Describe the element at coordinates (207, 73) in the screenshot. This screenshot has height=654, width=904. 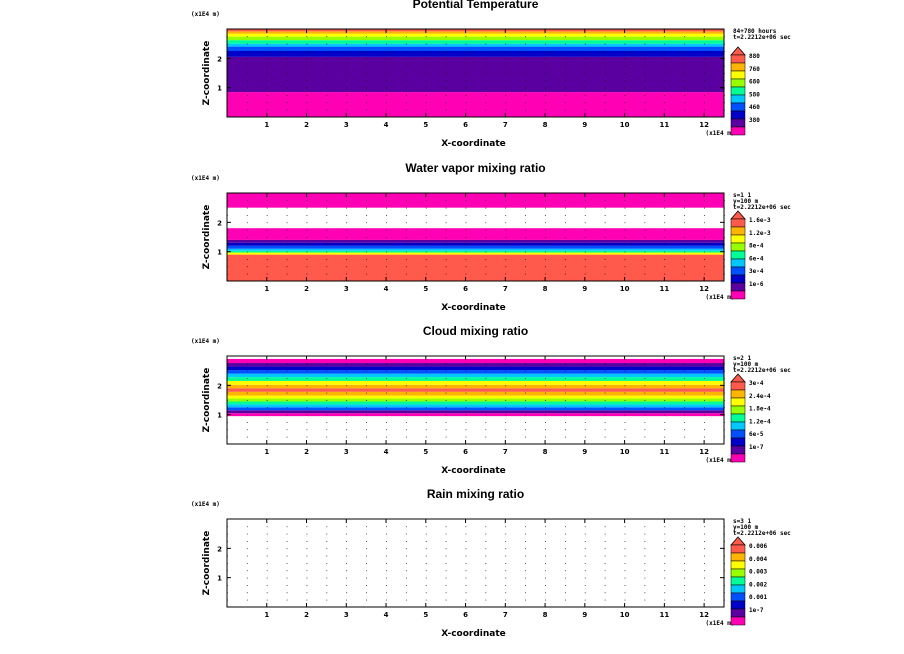
I see `z-axis-label: Z-coordinate` at that location.